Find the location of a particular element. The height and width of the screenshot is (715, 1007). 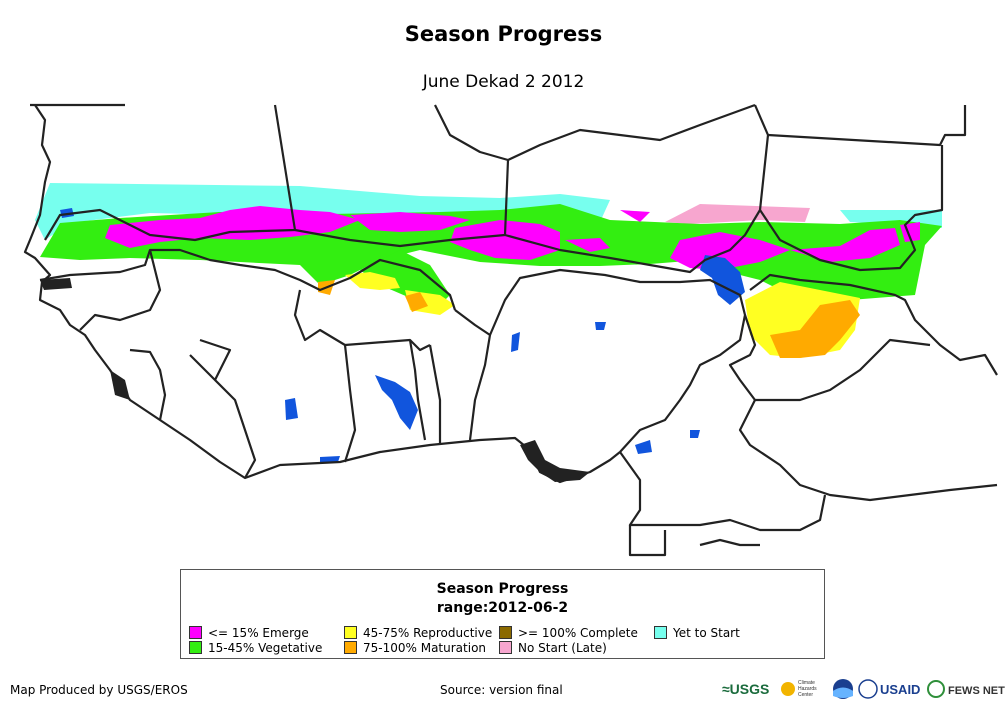

legend-item-complete: >= 100% Complete is located at coordinates (568, 633).